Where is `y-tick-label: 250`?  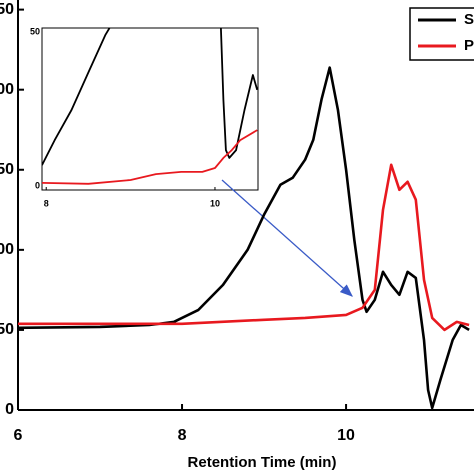
y-tick-label: 250 is located at coordinates (7, 9).